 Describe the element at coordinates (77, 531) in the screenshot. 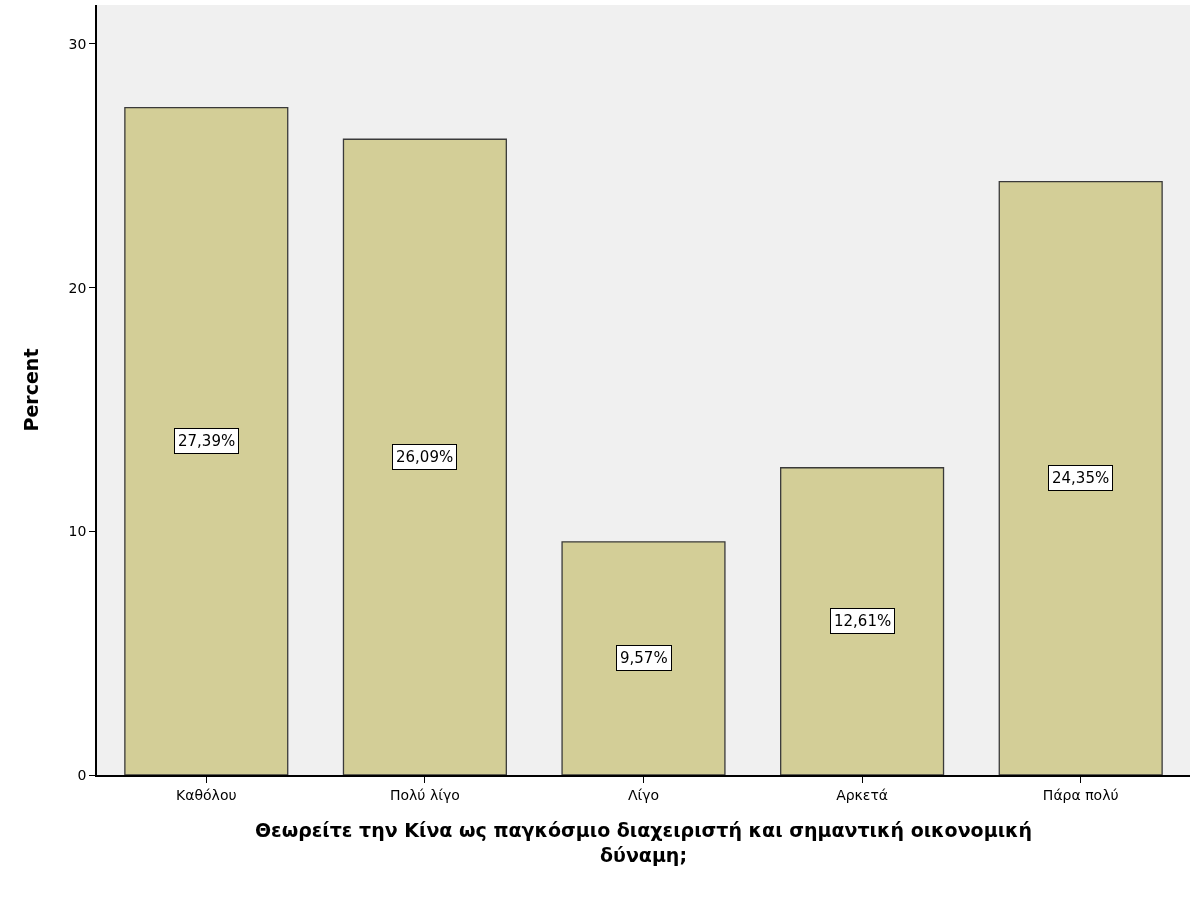

I see `y-tick-label: 10` at that location.